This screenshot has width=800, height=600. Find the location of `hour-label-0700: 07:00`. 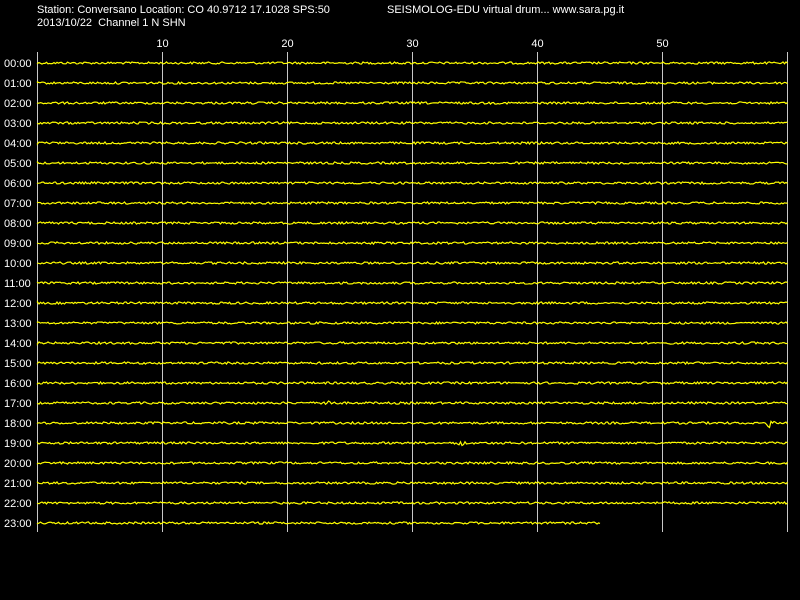

hour-label-0700: 07:00 is located at coordinates (18, 204).